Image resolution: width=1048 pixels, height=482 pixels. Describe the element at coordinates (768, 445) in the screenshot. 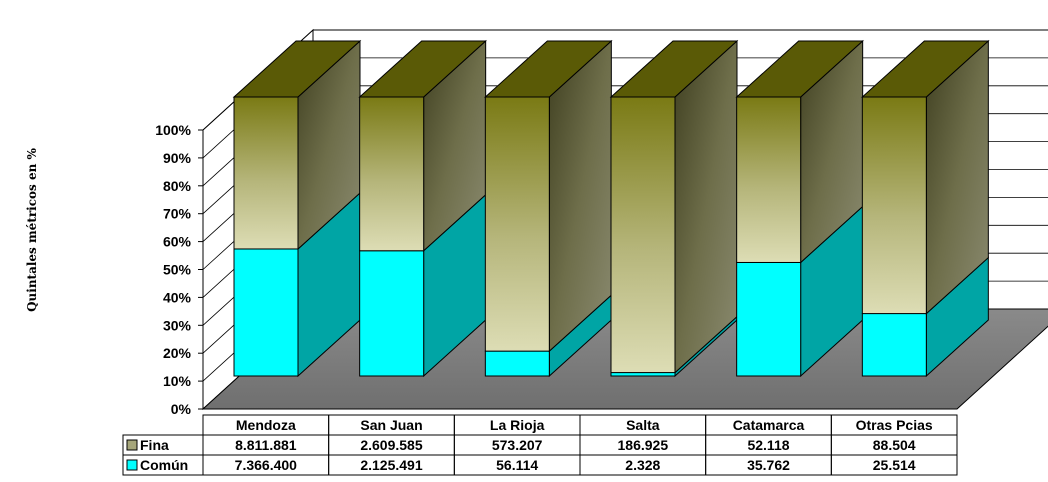

I see `data-label: 52.118` at that location.